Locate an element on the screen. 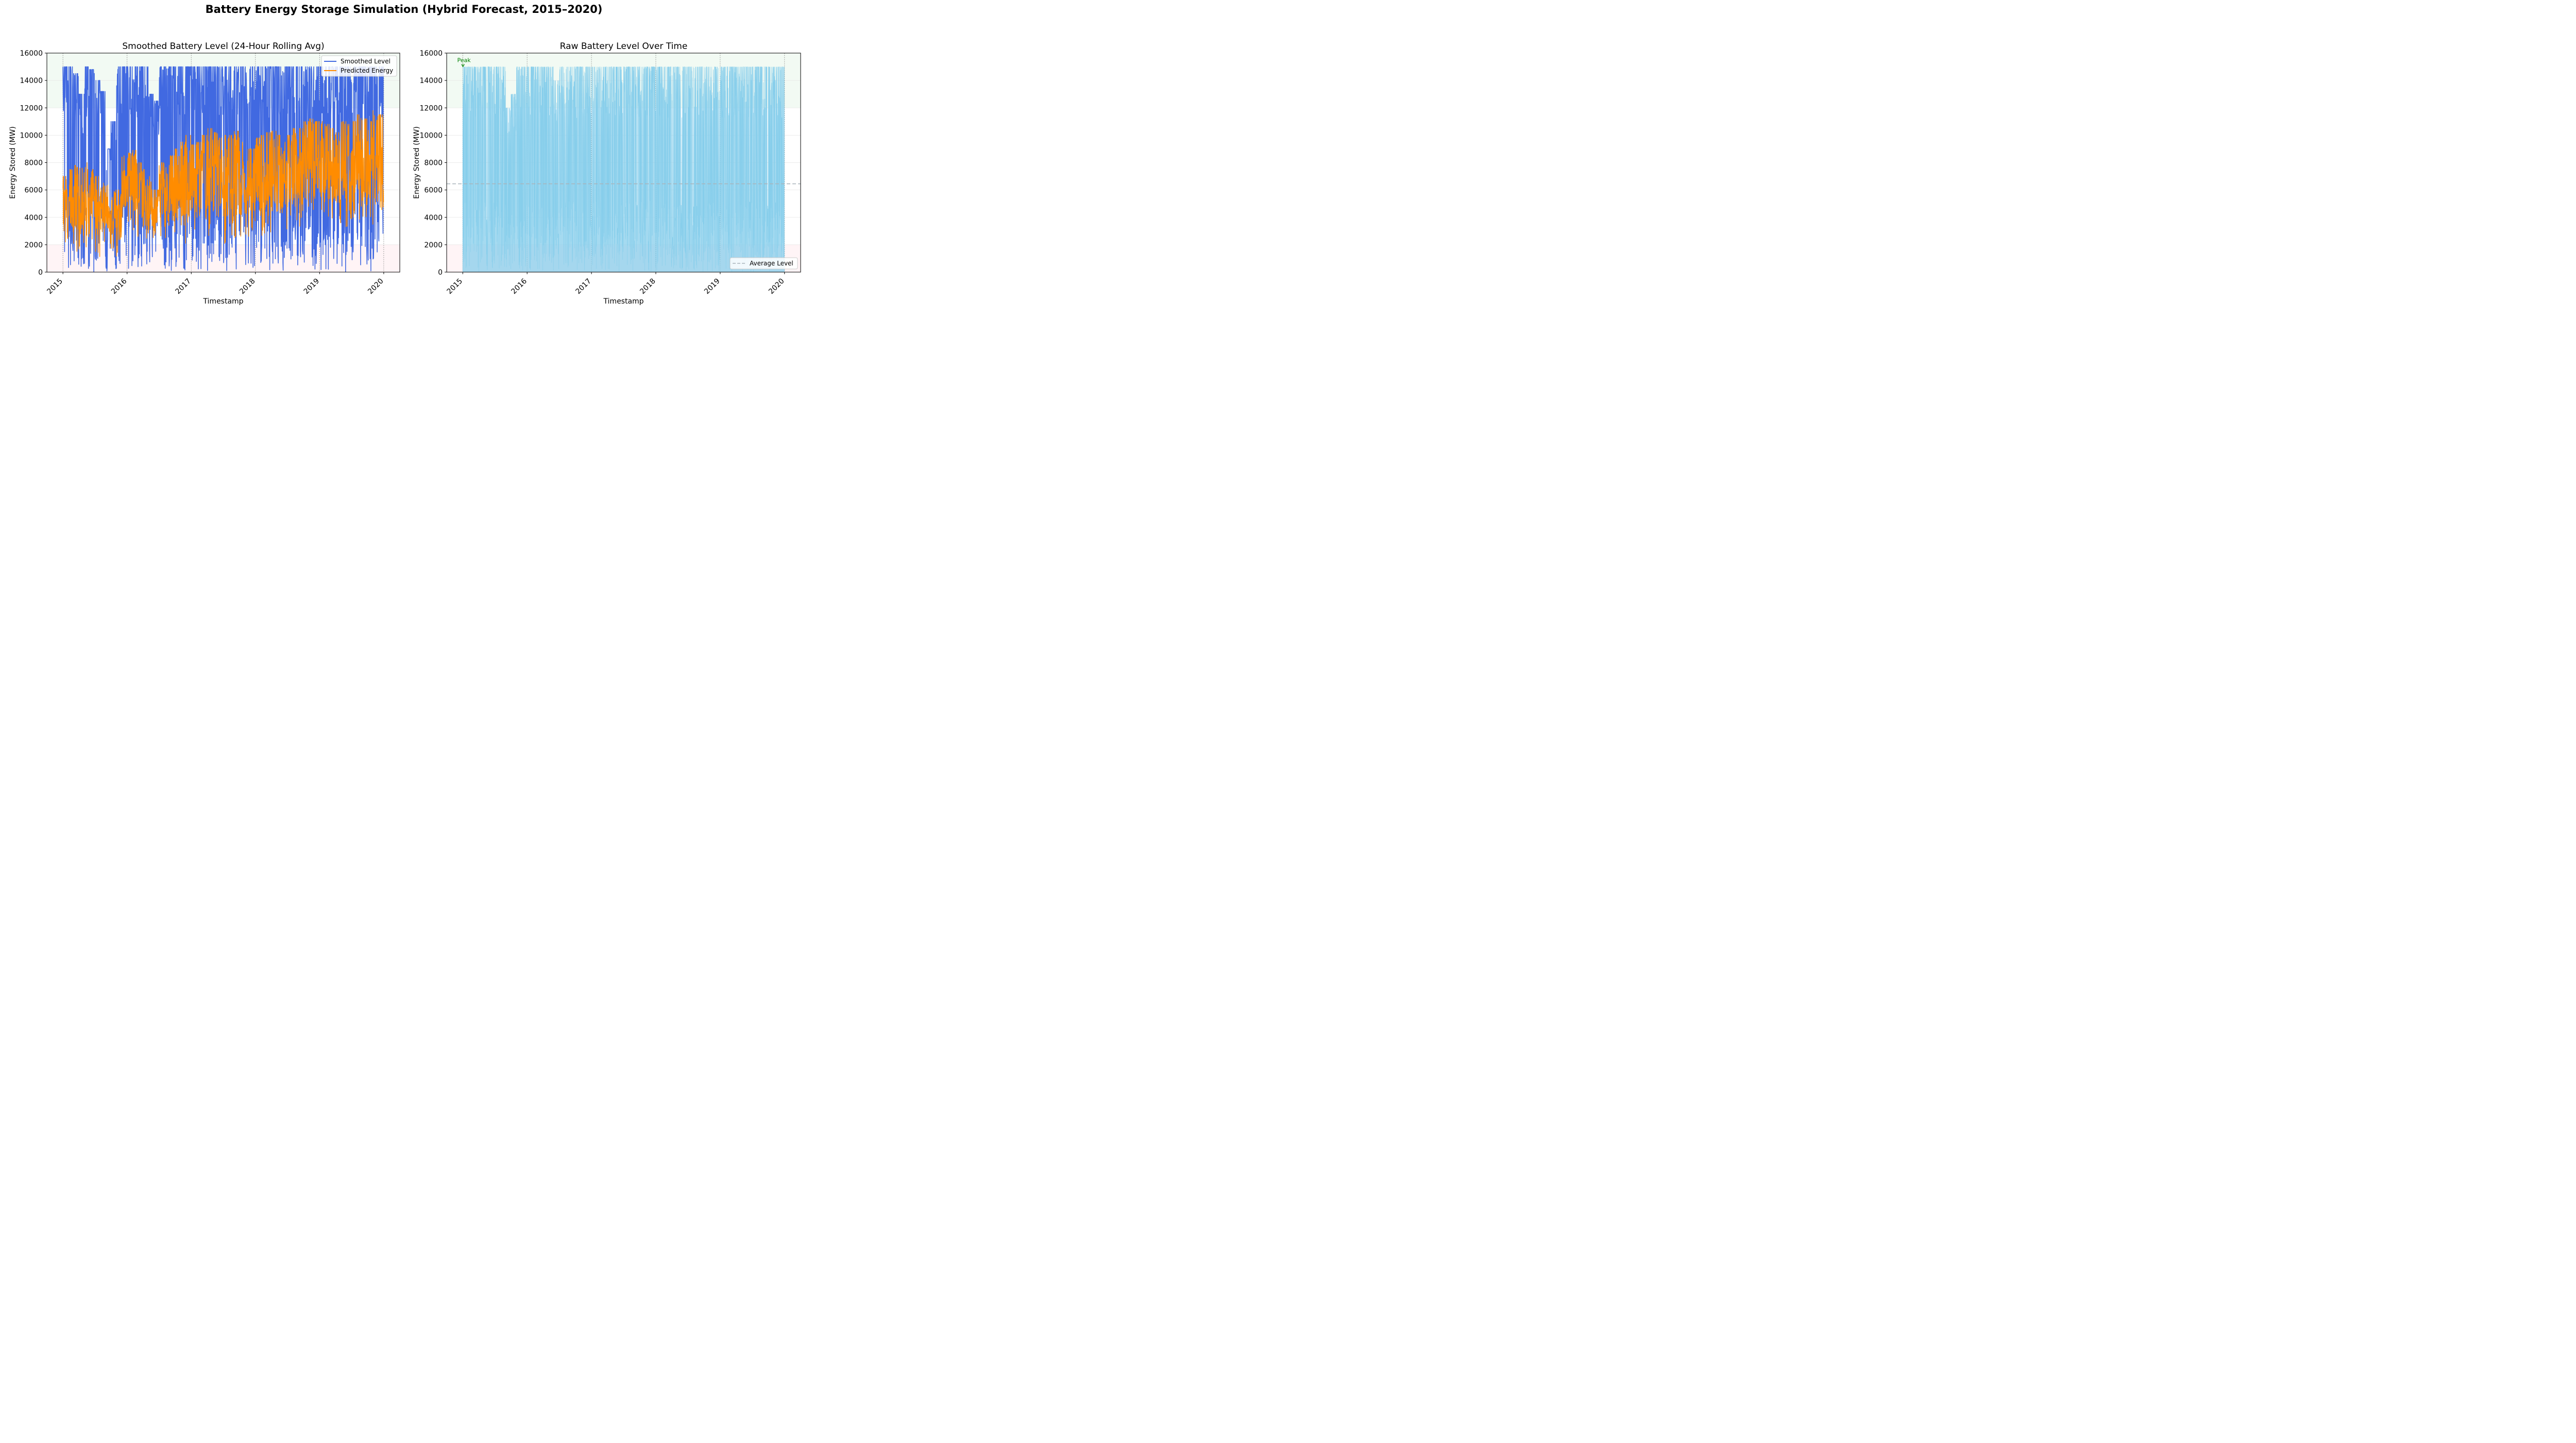 The image size is (2576, 1443). series-area-raw-battery-level is located at coordinates (623, 169).